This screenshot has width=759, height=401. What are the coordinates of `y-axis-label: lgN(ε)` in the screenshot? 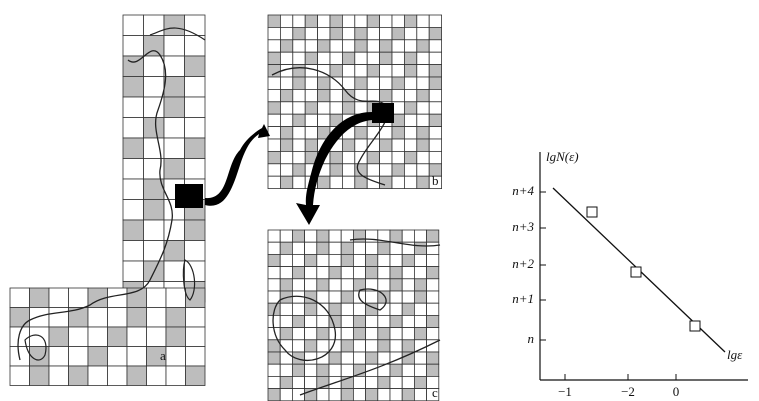 It's located at (562, 156).